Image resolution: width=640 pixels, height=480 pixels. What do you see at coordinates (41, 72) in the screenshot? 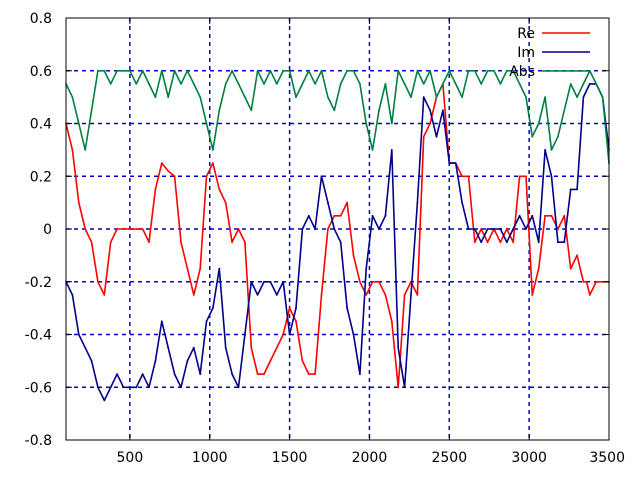
I see `y-tick-label: 0.6` at bounding box center [41, 72].